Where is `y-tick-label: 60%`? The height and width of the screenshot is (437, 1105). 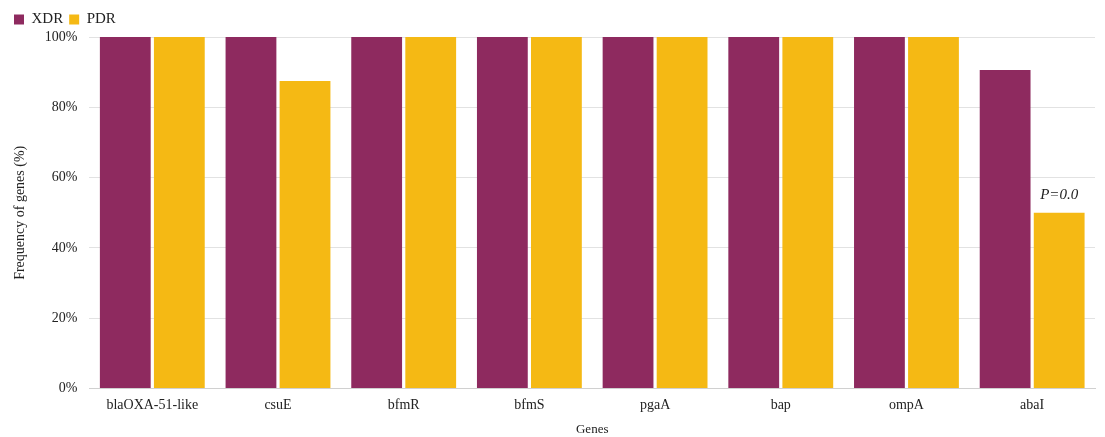
y-tick-label: 60% is located at coordinates (64, 177).